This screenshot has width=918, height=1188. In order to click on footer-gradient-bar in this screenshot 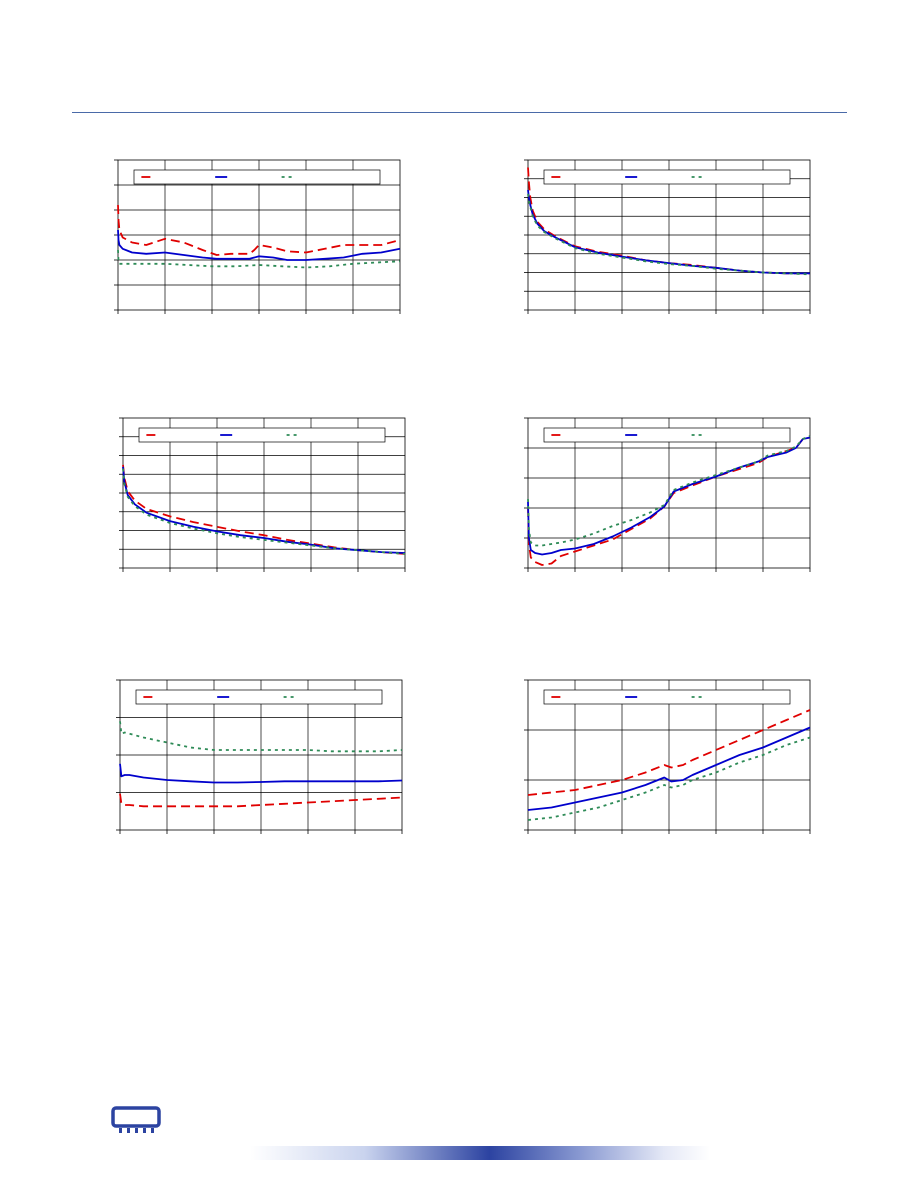, I will do `click(480, 1153)`.